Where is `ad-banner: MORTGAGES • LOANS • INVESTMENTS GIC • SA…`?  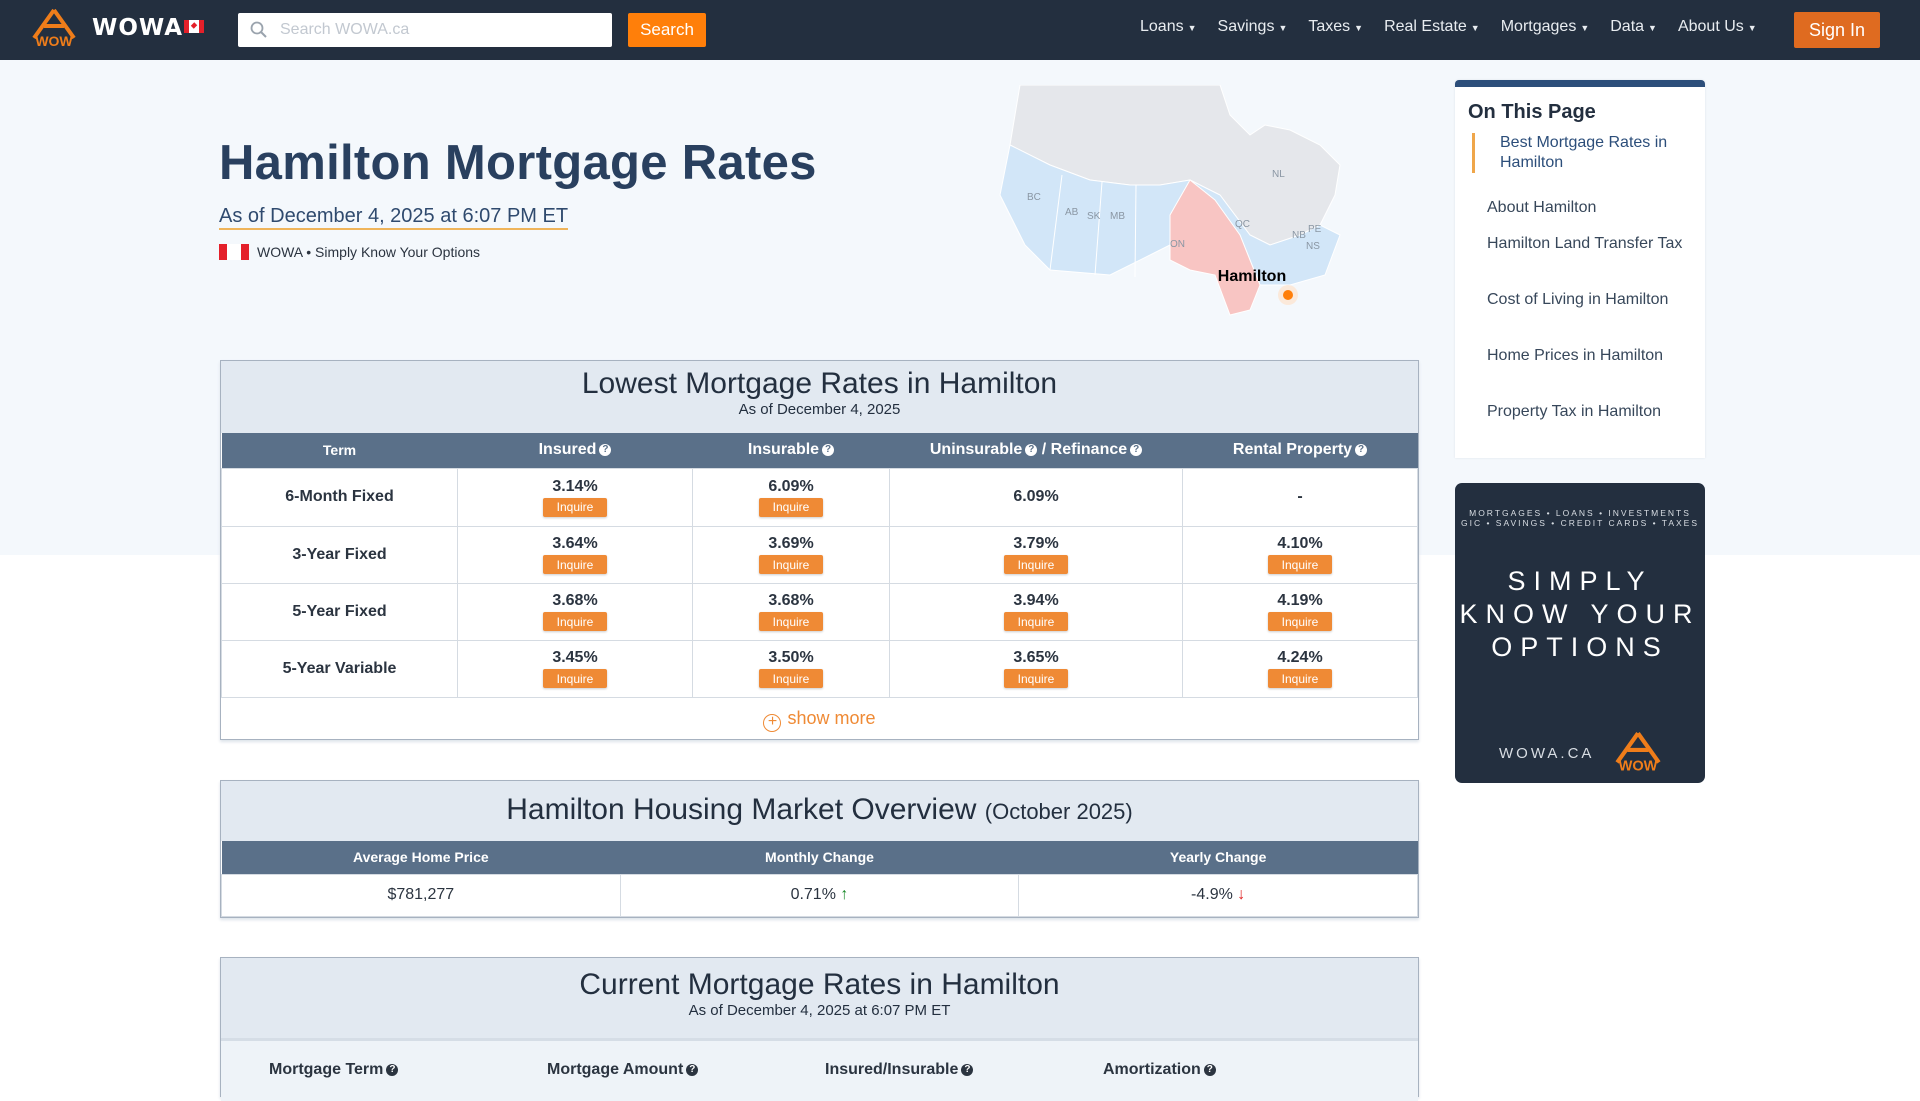
ad-banner: MORTGAGES • LOANS • INVESTMENTS GIC • SA… is located at coordinates (1580, 633).